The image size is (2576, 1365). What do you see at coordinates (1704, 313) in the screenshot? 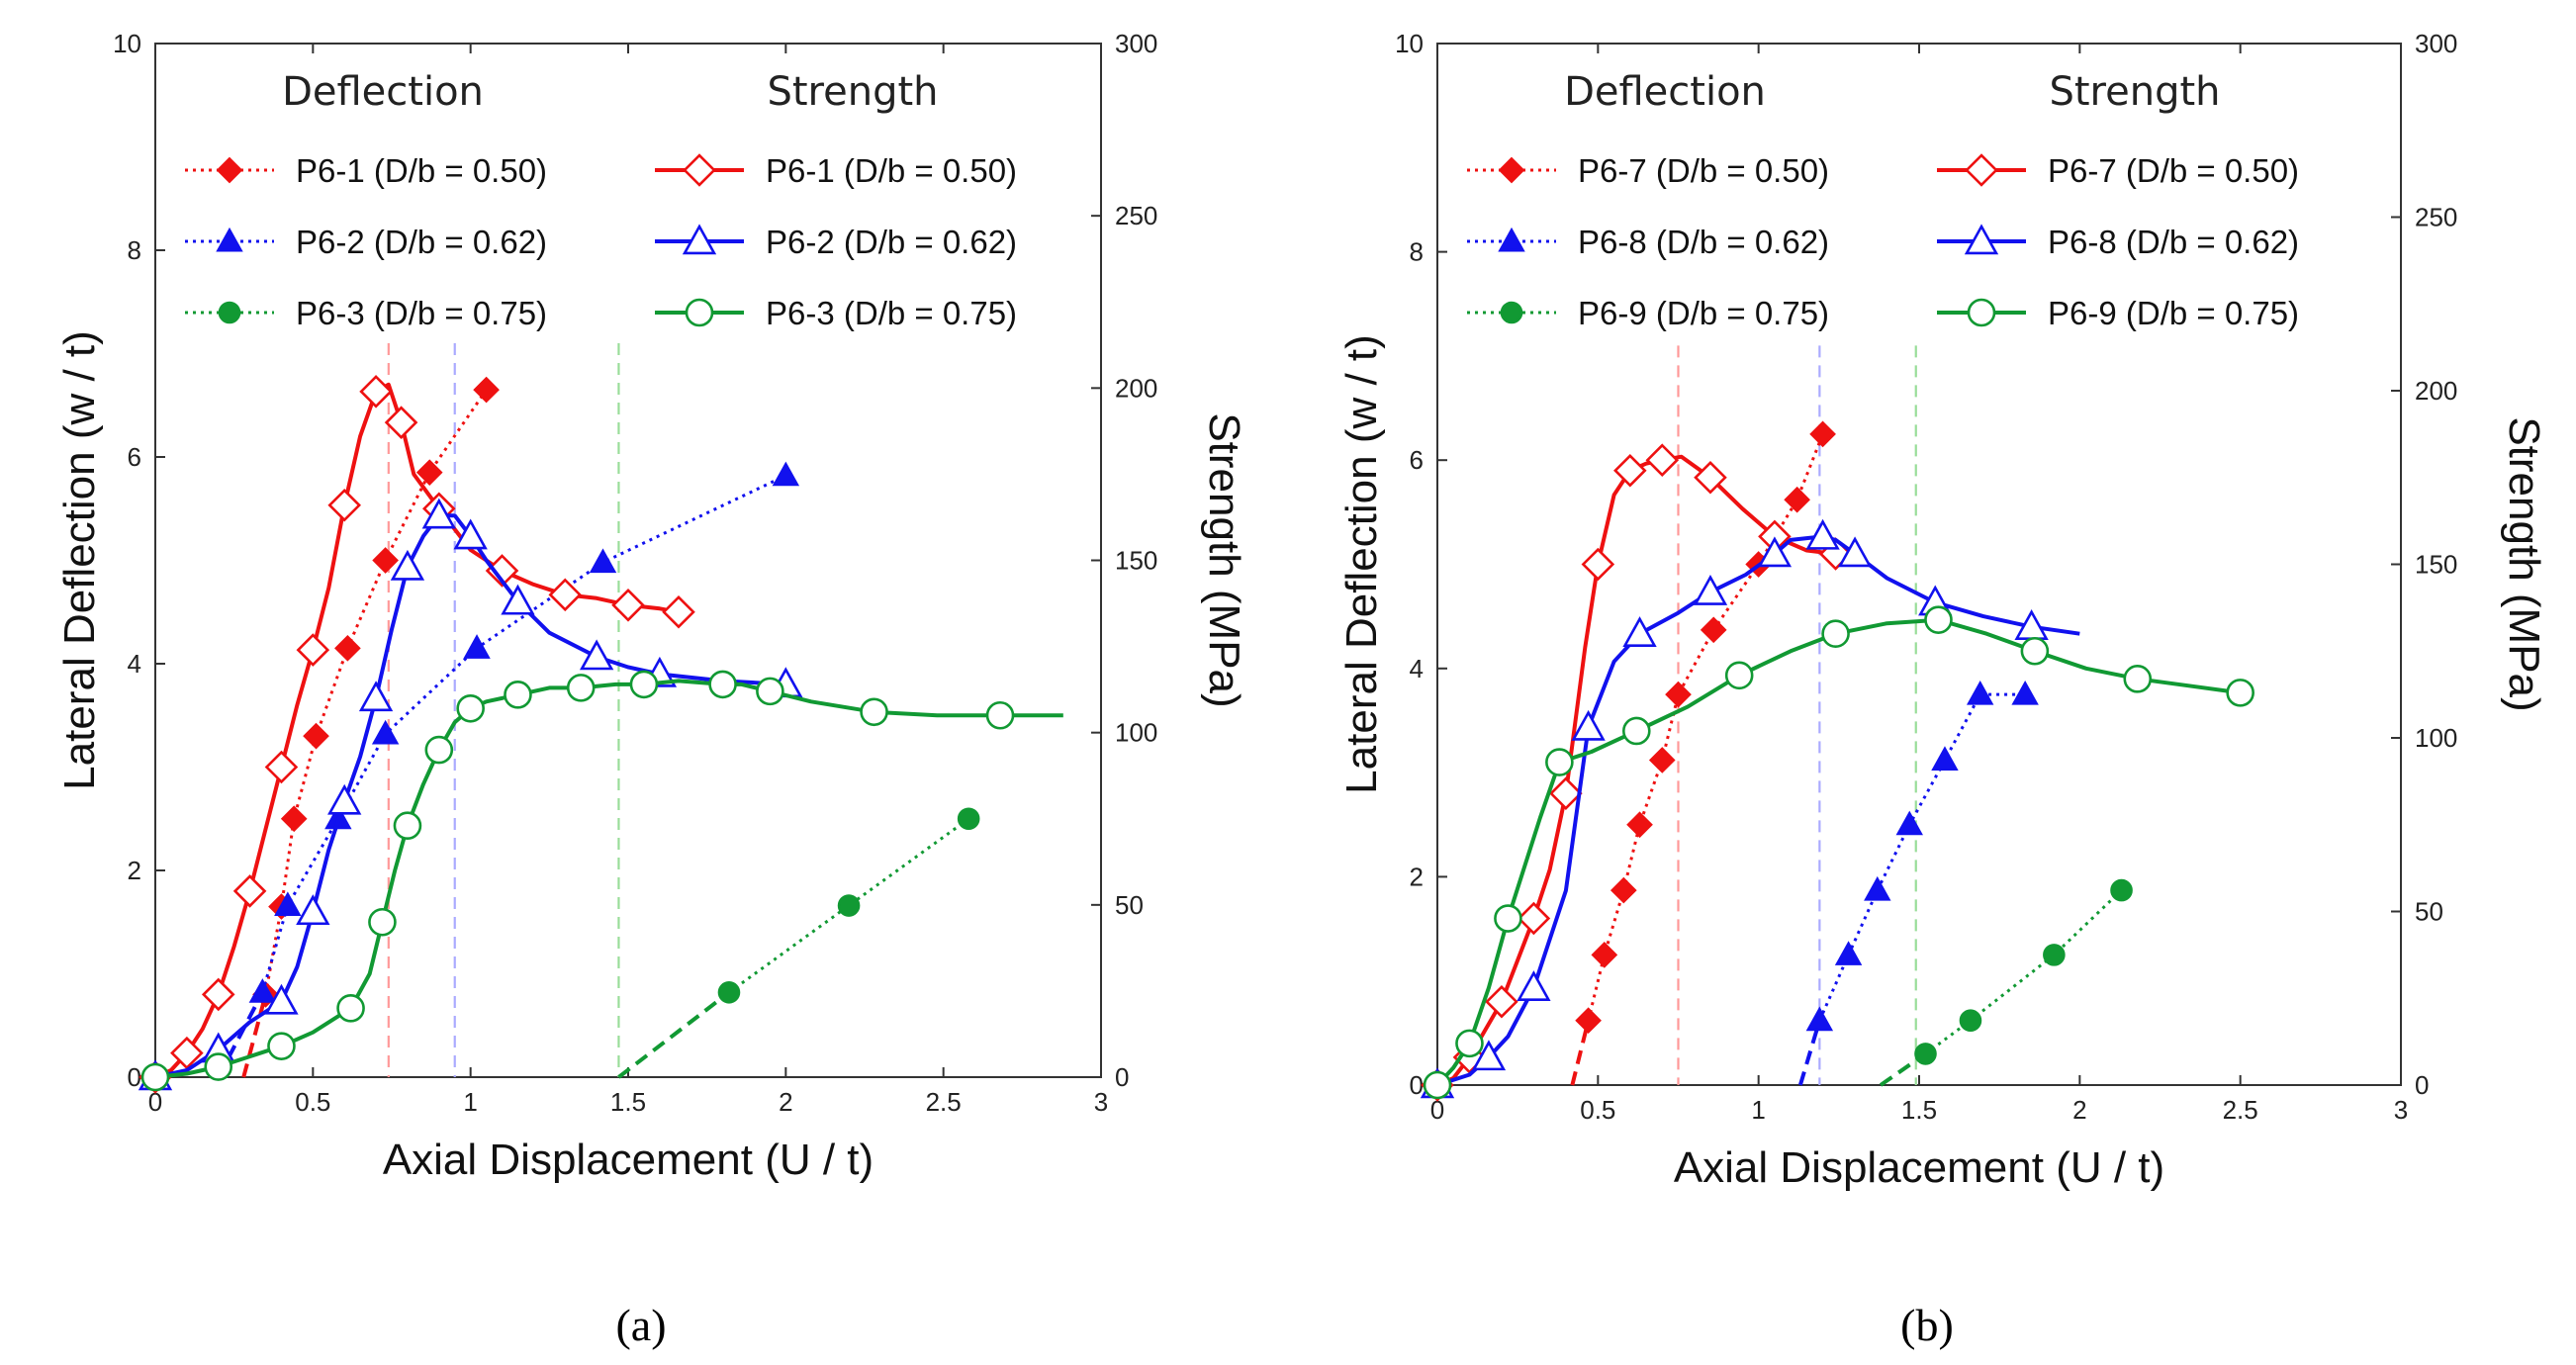
I see `legend-label: P6-9 (D/b = 0.75)` at bounding box center [1704, 313].